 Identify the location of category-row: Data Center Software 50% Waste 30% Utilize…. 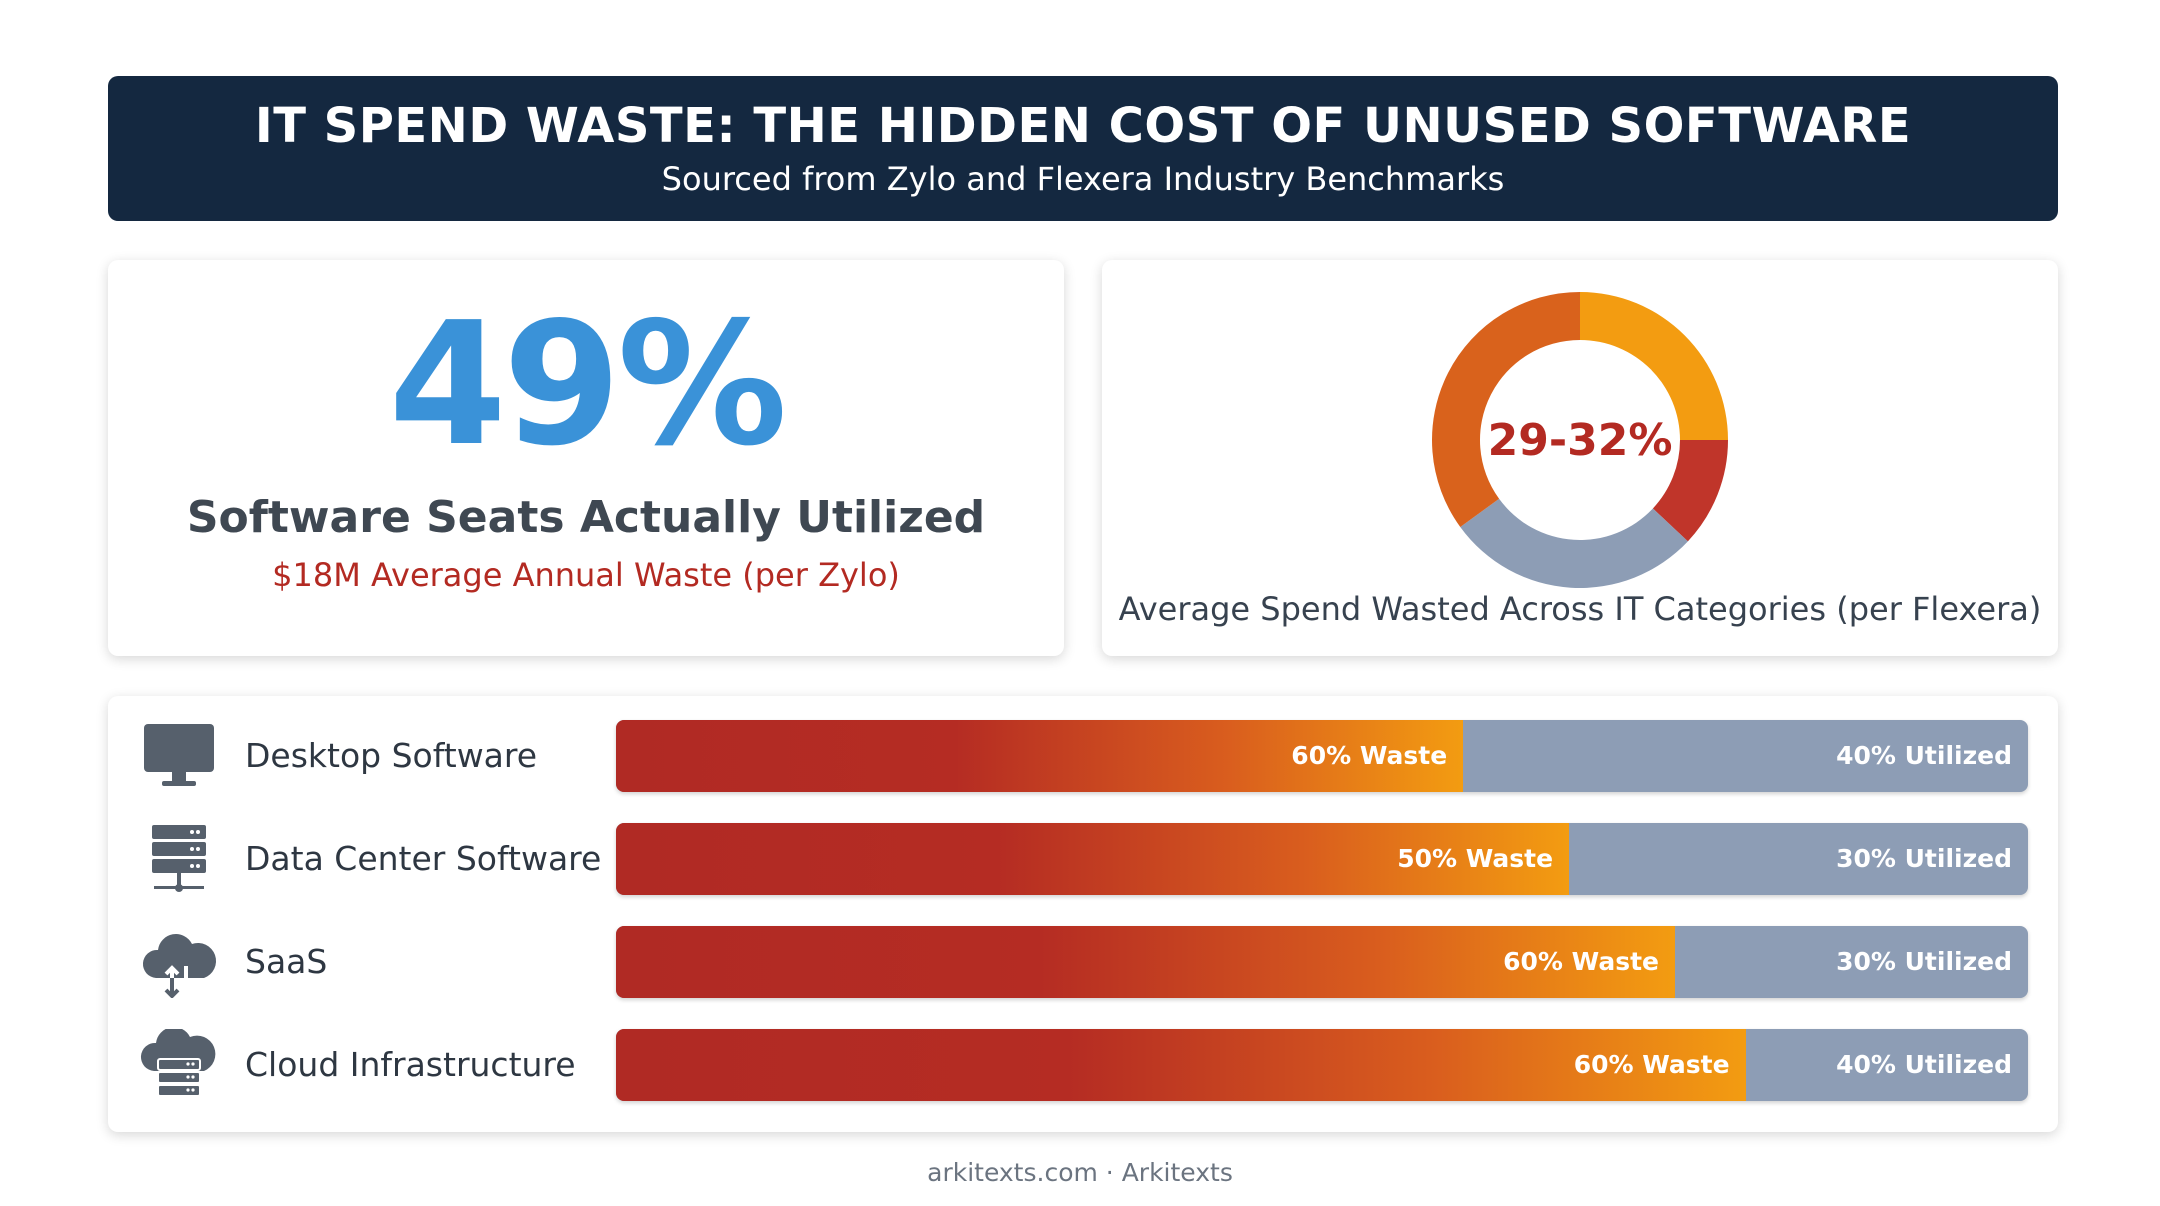
(1083, 859).